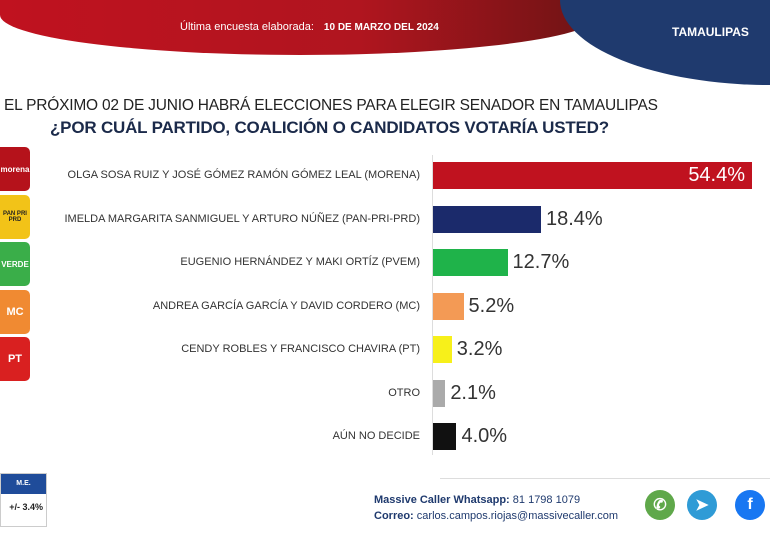 Image resolution: width=770 pixels, height=550 pixels. What do you see at coordinates (15, 216) in the screenshot?
I see `party-logo: PAN PRI PRD` at bounding box center [15, 216].